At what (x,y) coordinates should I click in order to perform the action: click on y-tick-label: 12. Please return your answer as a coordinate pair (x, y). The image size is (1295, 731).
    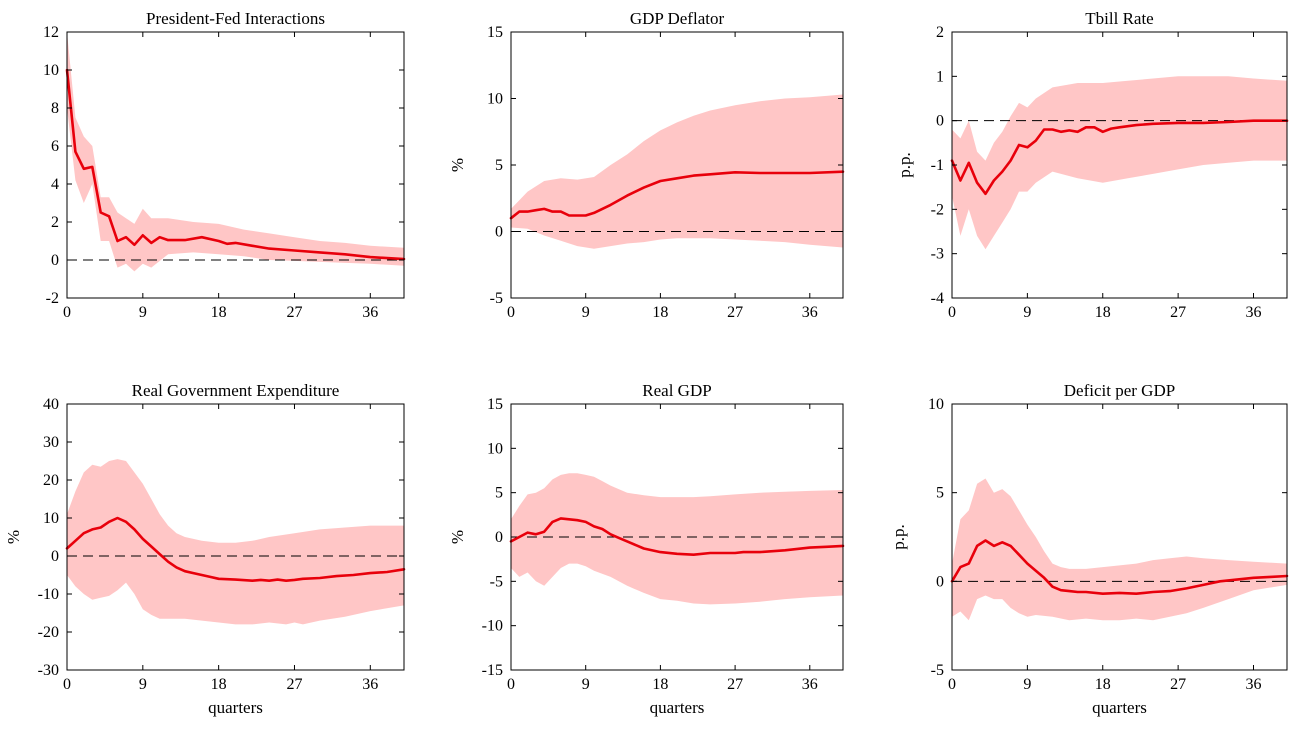
    Looking at the image, I should click on (51, 32).